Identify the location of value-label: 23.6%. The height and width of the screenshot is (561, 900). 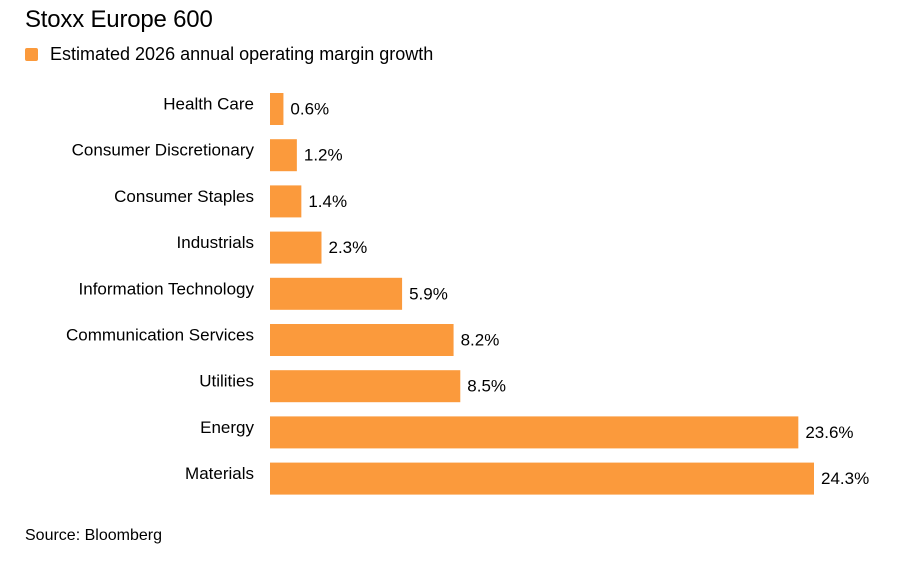
(829, 432).